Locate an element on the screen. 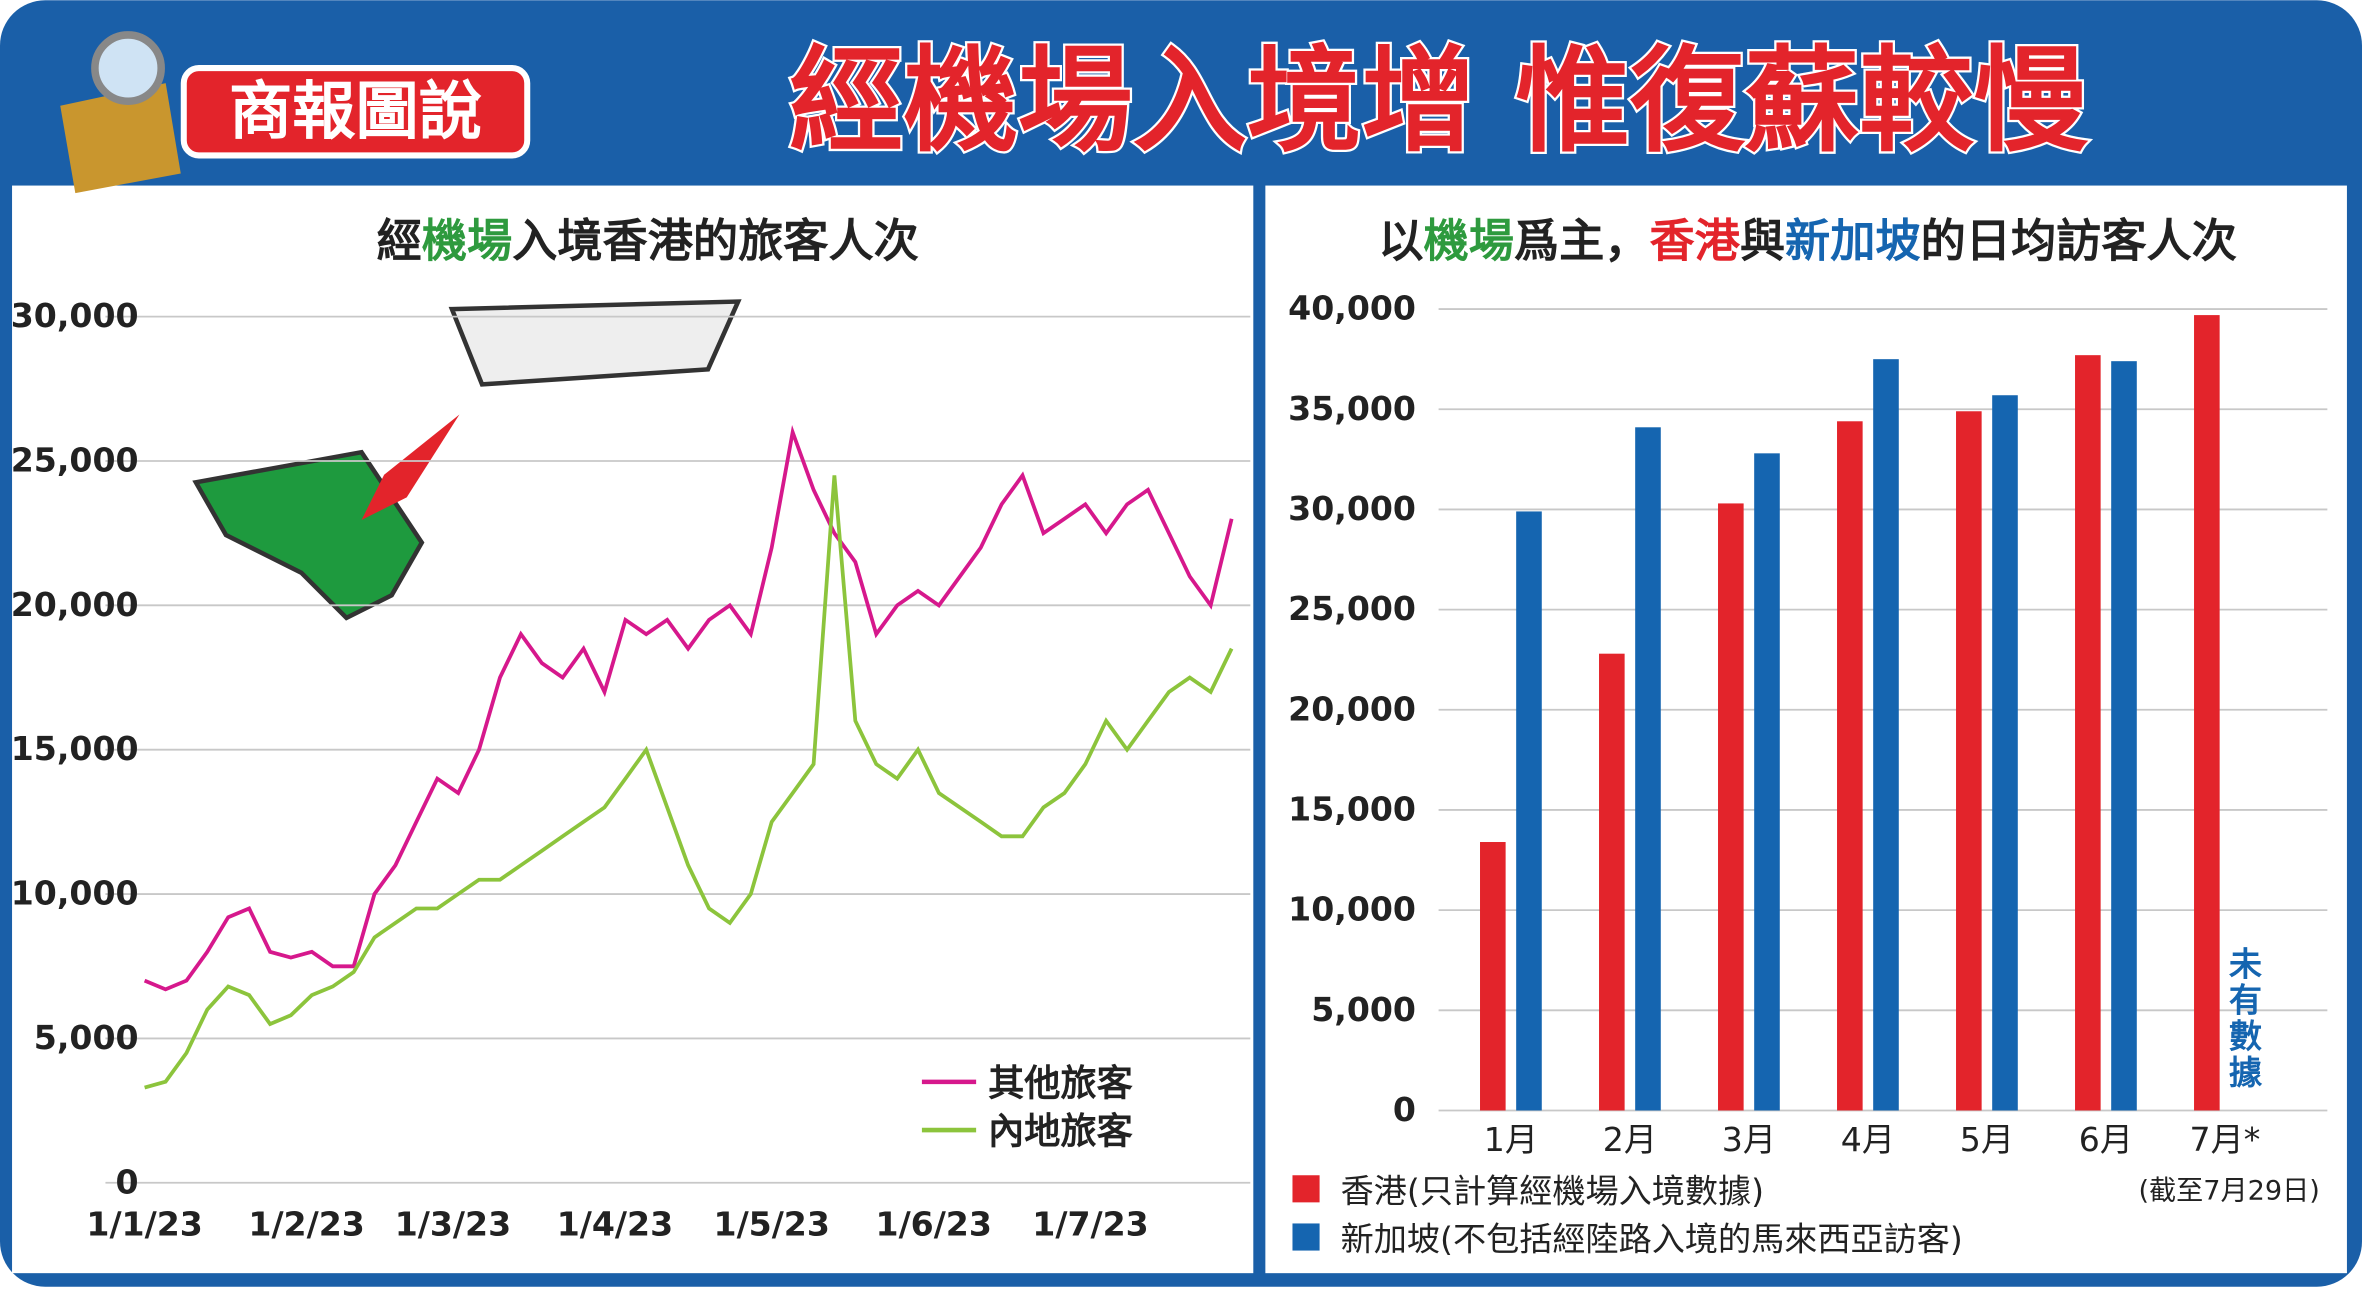 This screenshot has width=2362, height=1291. title-part: 爲主， is located at coordinates (1582, 240).